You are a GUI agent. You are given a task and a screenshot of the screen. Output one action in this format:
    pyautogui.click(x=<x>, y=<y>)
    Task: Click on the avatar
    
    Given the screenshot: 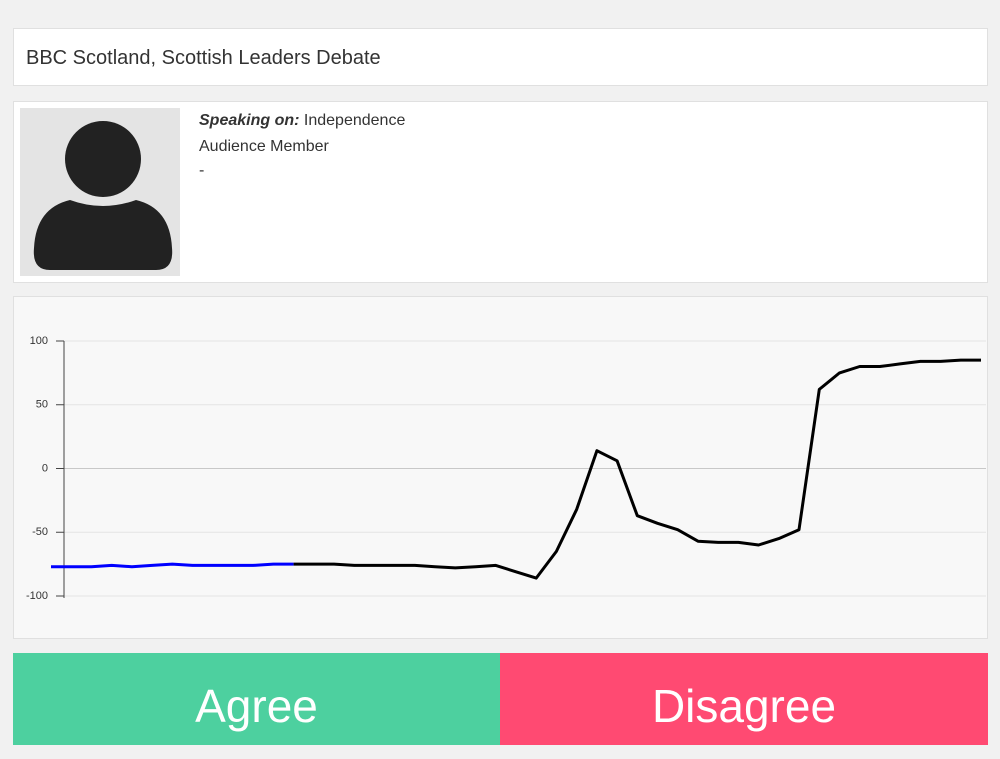 What is the action you would take?
    pyautogui.click(x=100, y=192)
    